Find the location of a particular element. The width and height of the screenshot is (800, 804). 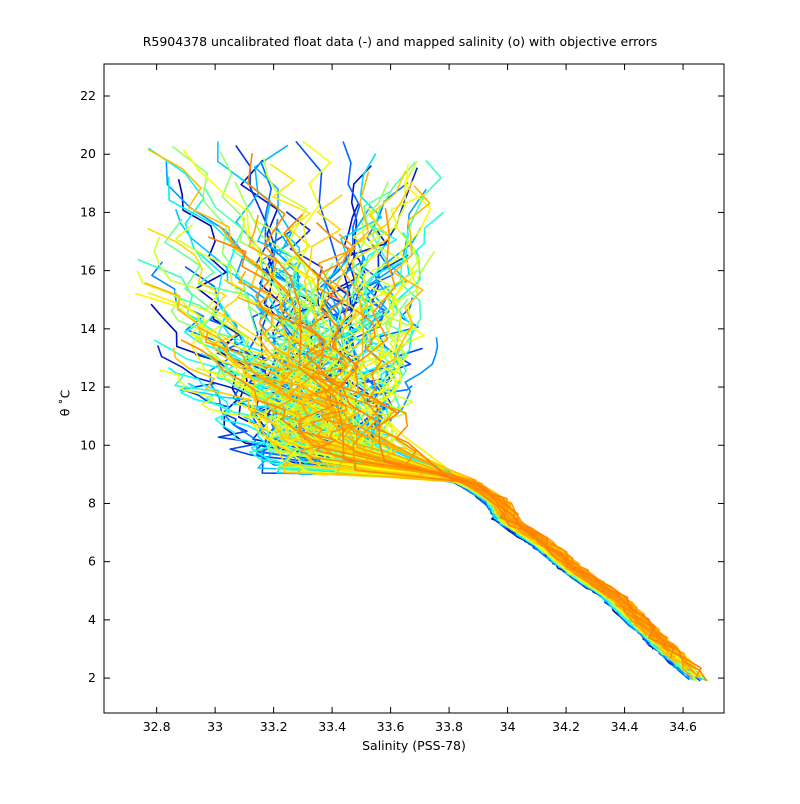

x-tick-label: 33.4 is located at coordinates (332, 726).